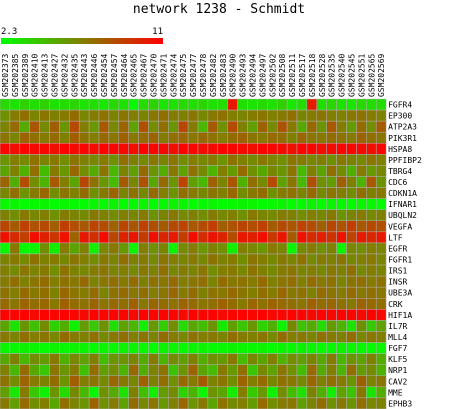 The height and width of the screenshot is (409, 449). Describe the element at coordinates (400, 226) in the screenshot. I see `row-label: VEGFA` at that location.